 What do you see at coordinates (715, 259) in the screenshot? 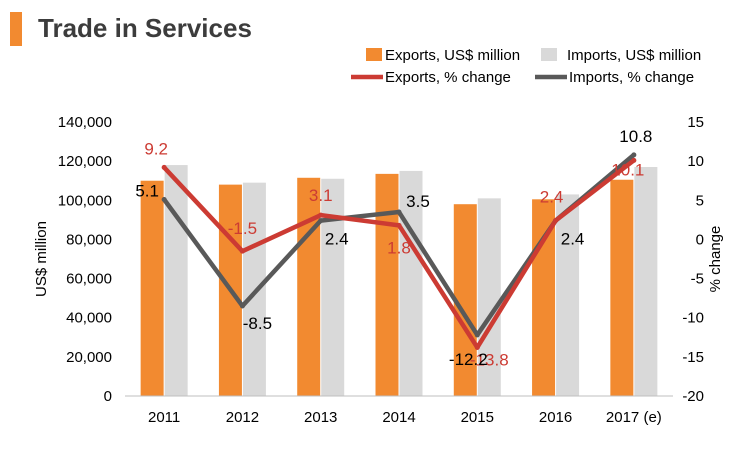
I see `y2-axis-label: % change` at bounding box center [715, 259].